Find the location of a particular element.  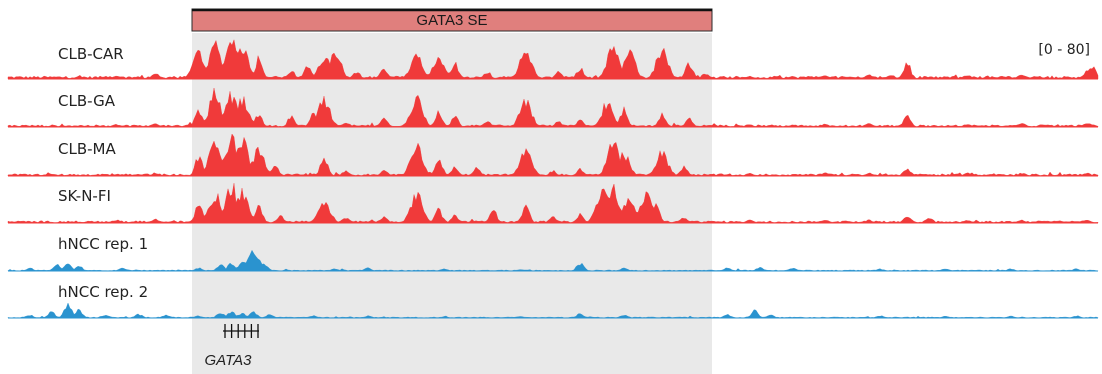

se-bar-label: GATA3 SE is located at coordinates (451, 20).